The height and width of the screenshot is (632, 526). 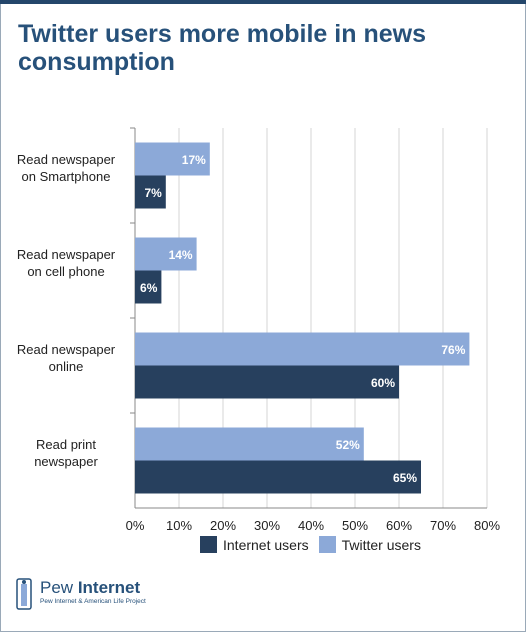 I want to click on data-label: 60%, so click(x=383, y=383).